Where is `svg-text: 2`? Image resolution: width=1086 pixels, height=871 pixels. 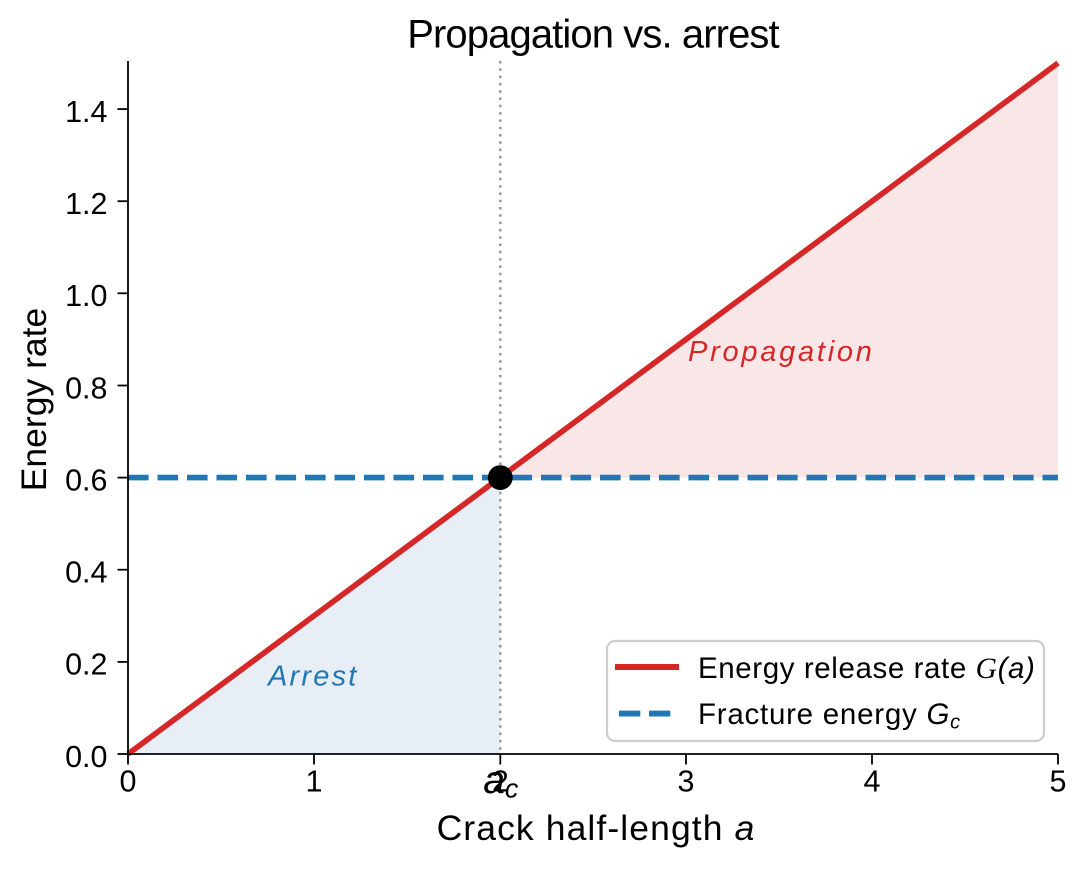 svg-text: 2 is located at coordinates (500, 782).